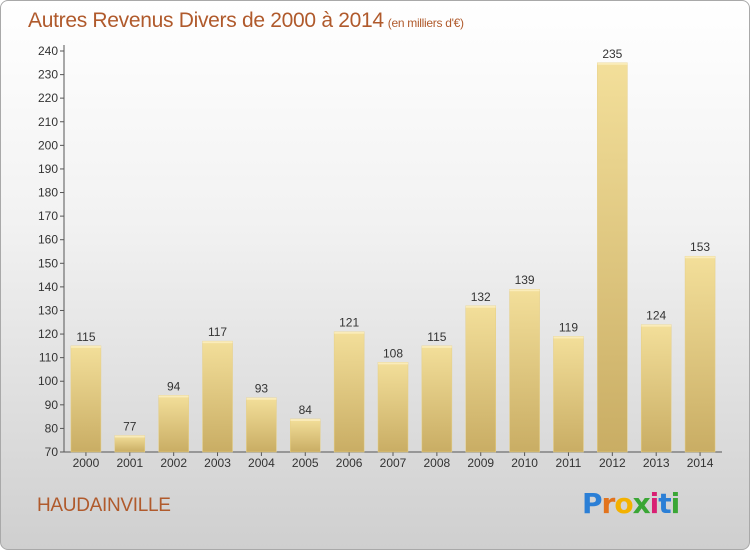  I want to click on y-tick-label: 220, so click(48, 98).